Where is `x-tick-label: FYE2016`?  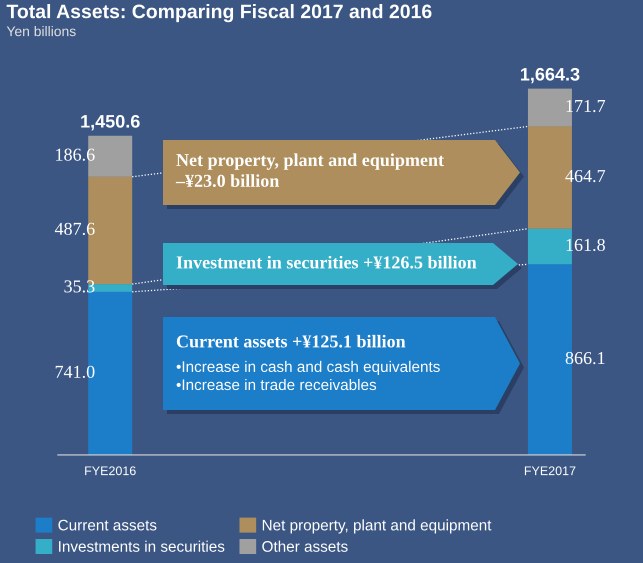 x-tick-label: FYE2016 is located at coordinates (110, 471).